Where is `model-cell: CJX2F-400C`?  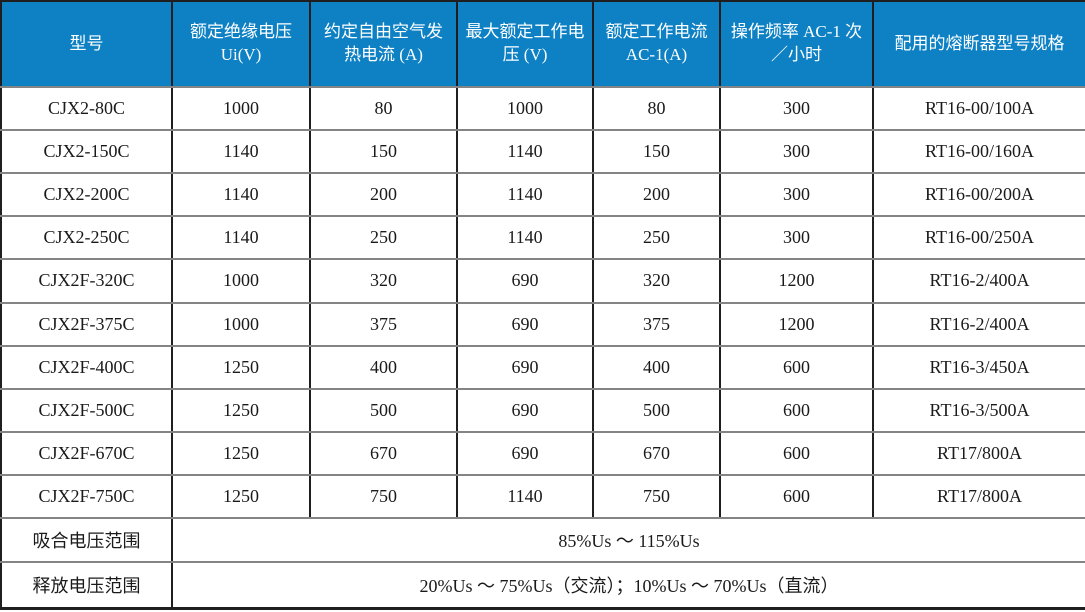 model-cell: CJX2F-400C is located at coordinates (86, 367).